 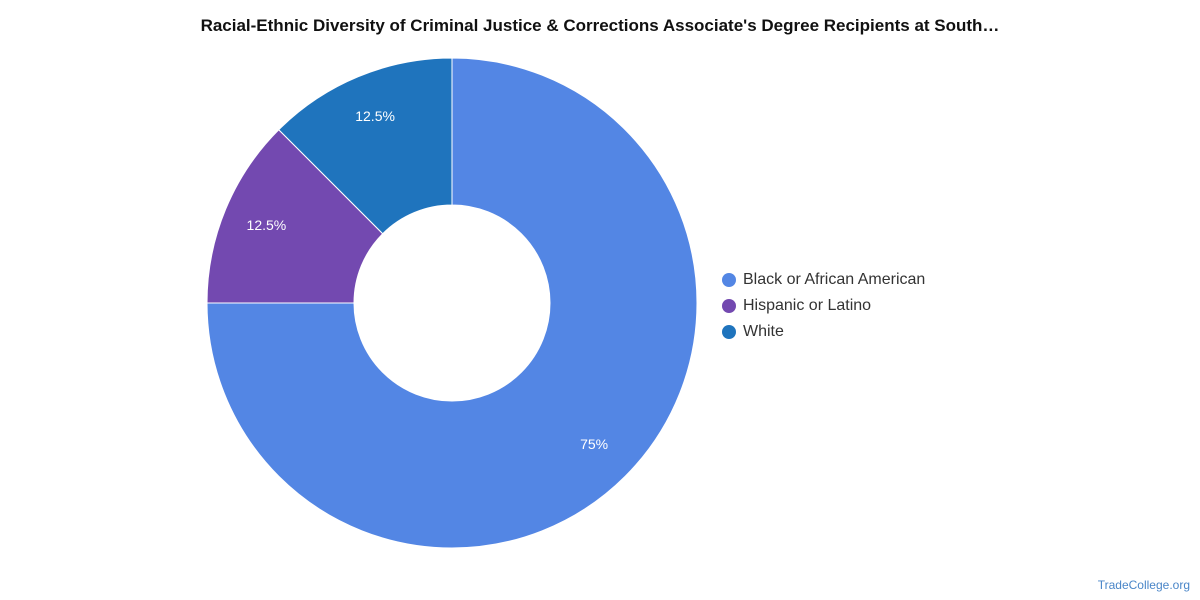 I want to click on legend-item: Hispanic or Latino, so click(x=823, y=306).